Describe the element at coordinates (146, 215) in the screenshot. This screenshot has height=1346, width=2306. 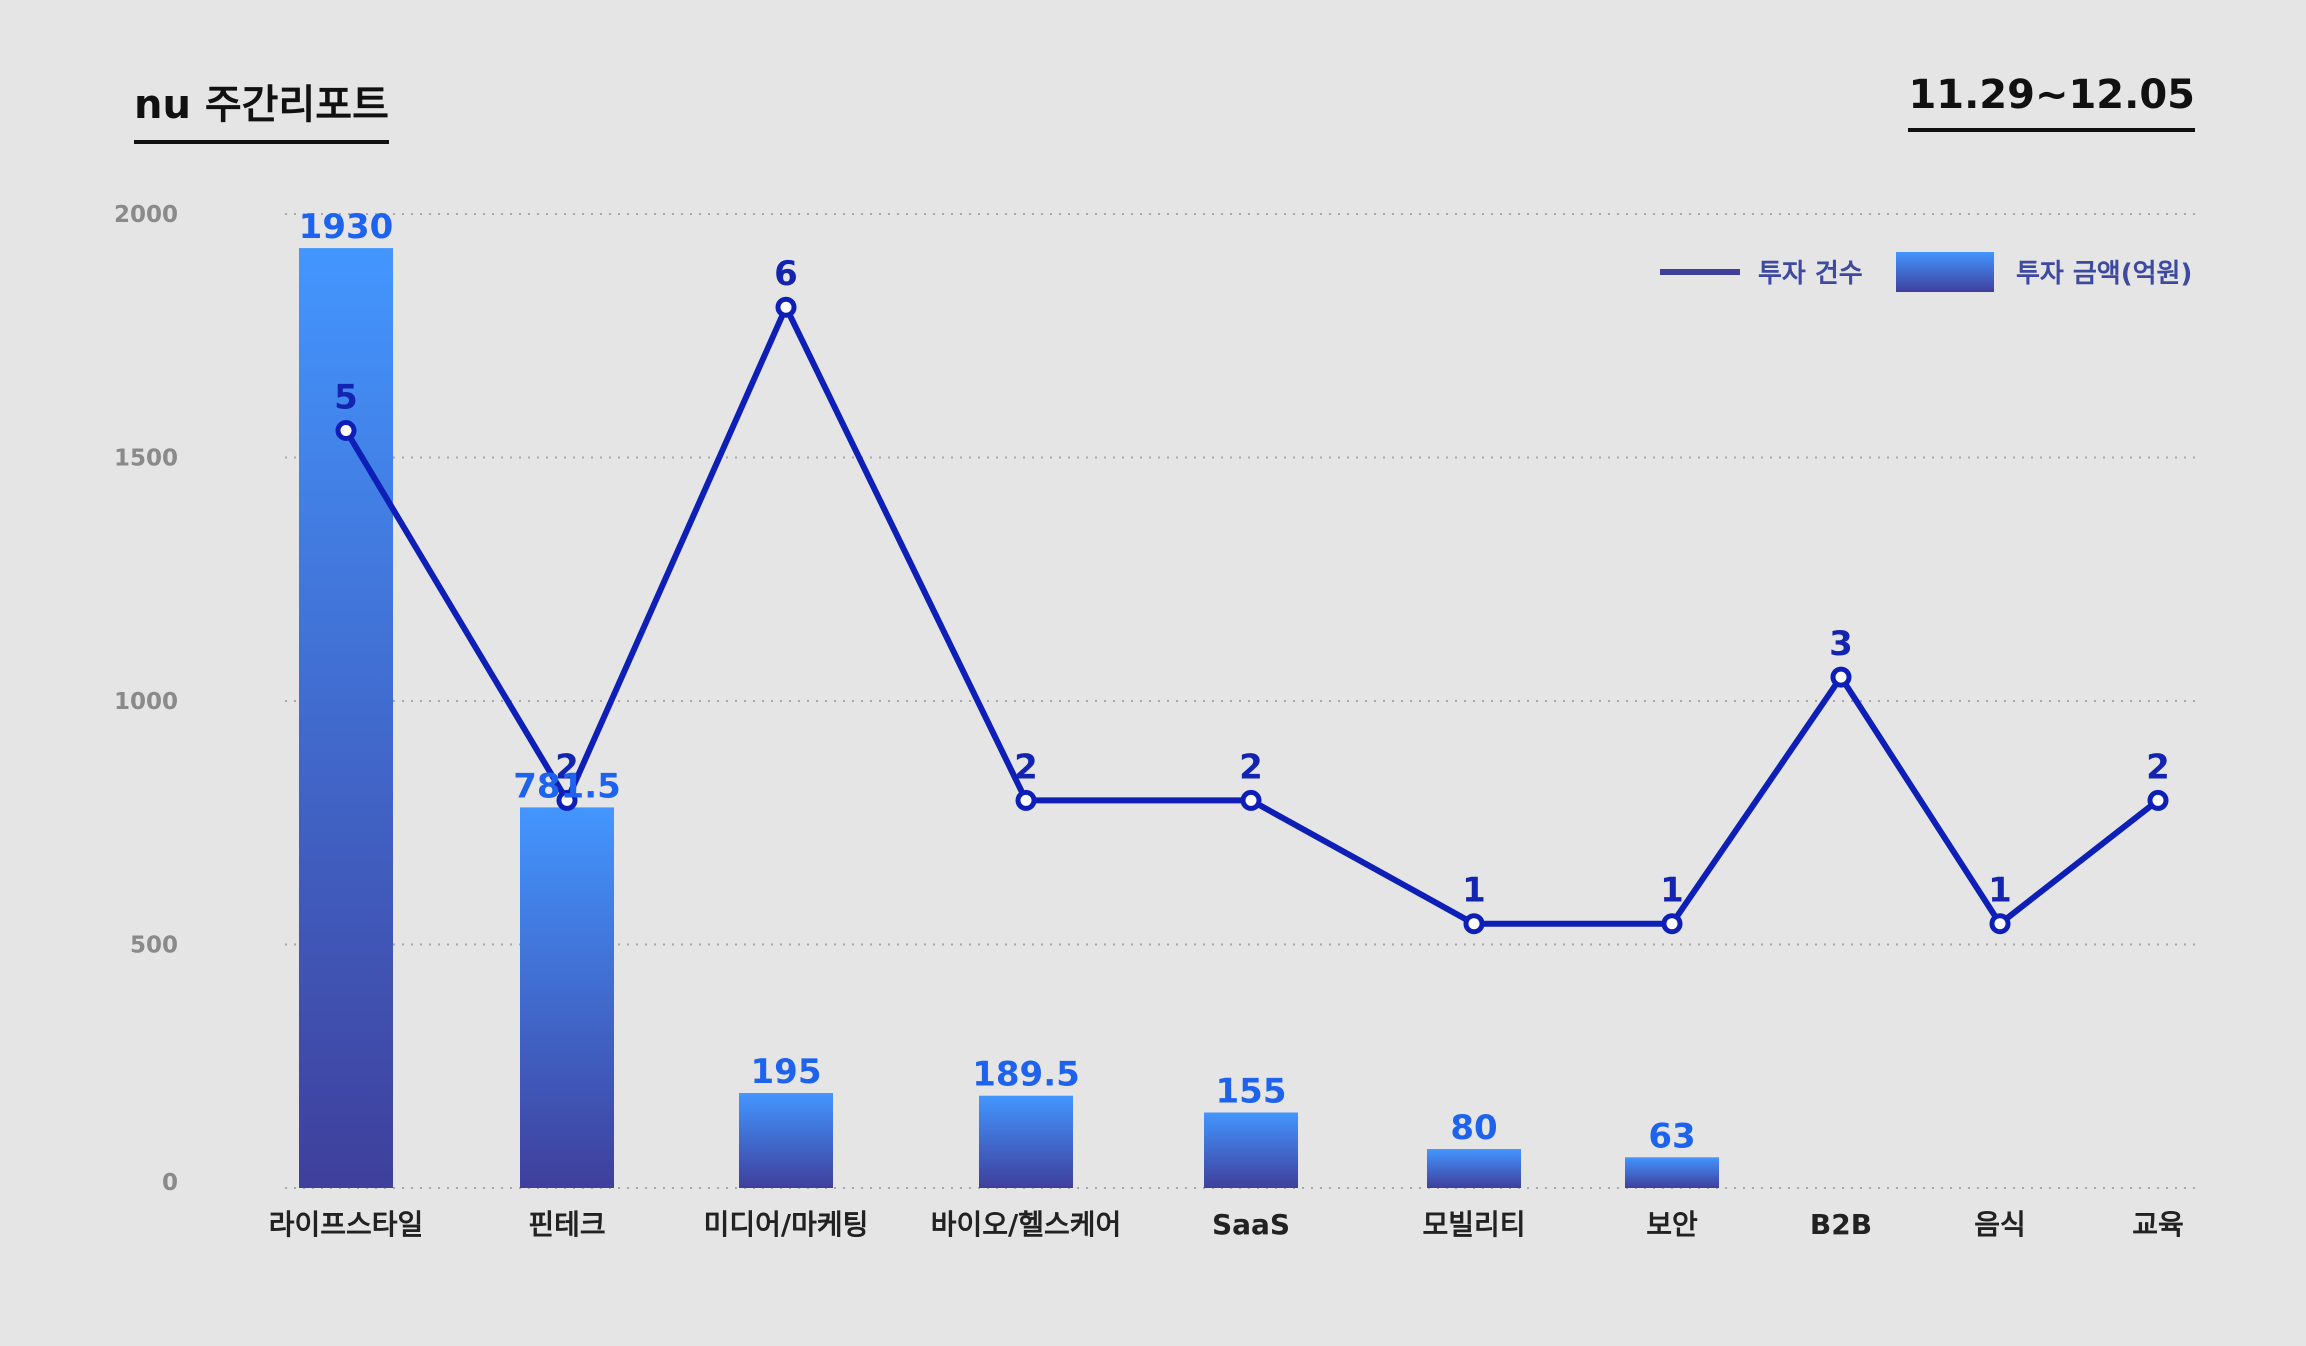
I see `y-tick-label: 2000` at that location.